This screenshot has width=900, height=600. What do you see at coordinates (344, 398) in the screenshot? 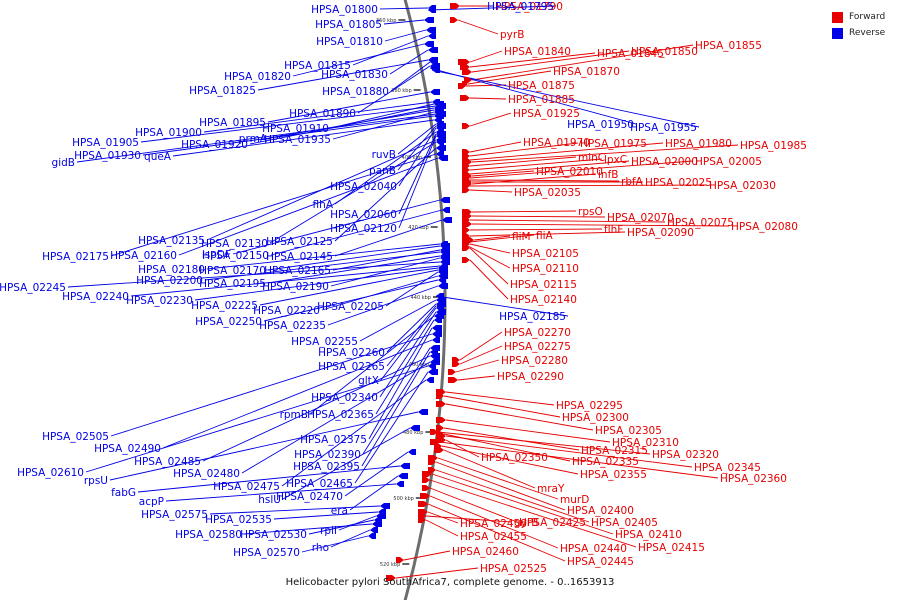
I see `reverse-gene-hpsa-02340: HPSA_02340` at bounding box center [344, 398].